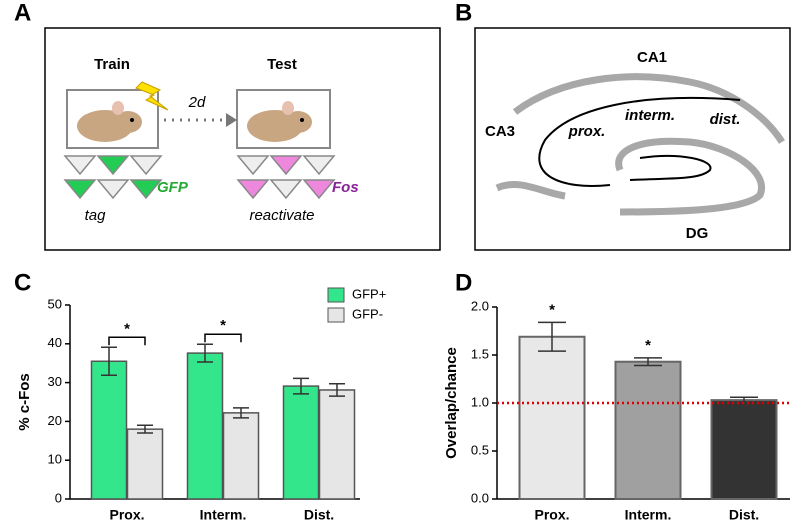 This screenshot has width=800, height=528. I want to click on y-tick-label: 10, so click(55, 459).